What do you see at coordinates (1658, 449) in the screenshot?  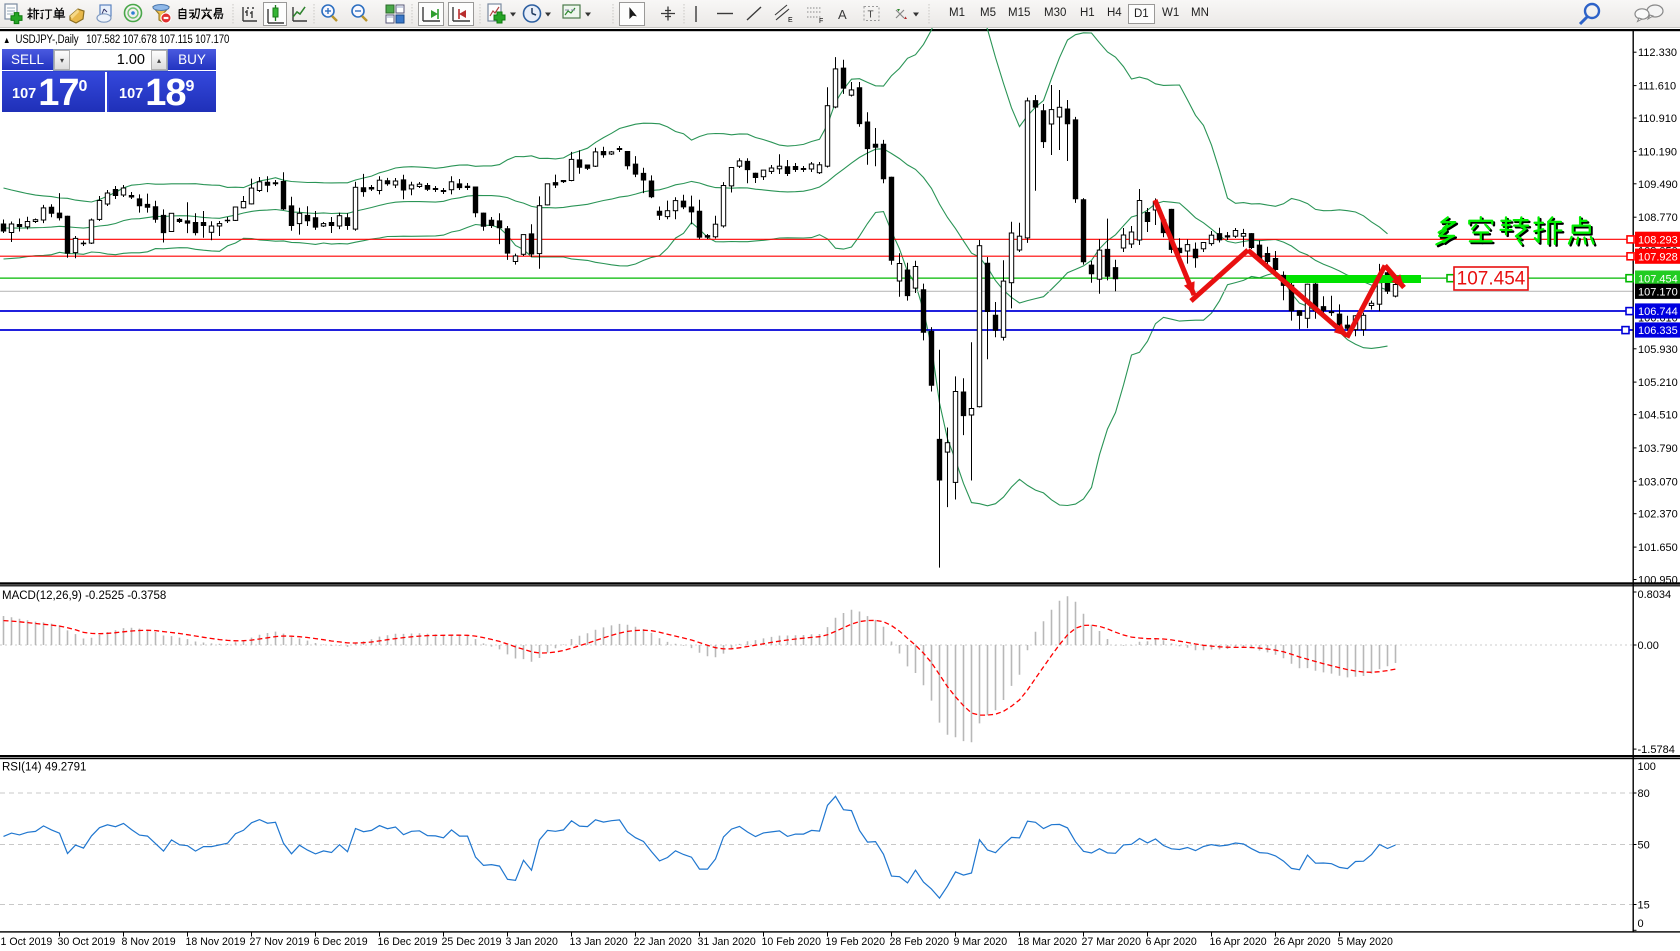 I see `svg-text: 103.790` at bounding box center [1658, 449].